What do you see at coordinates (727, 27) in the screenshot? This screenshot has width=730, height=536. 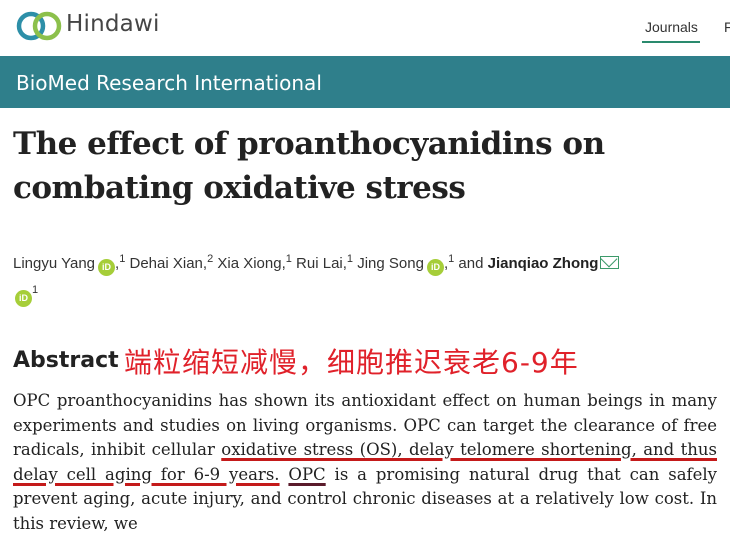 I see `nav-next-item: F` at bounding box center [727, 27].